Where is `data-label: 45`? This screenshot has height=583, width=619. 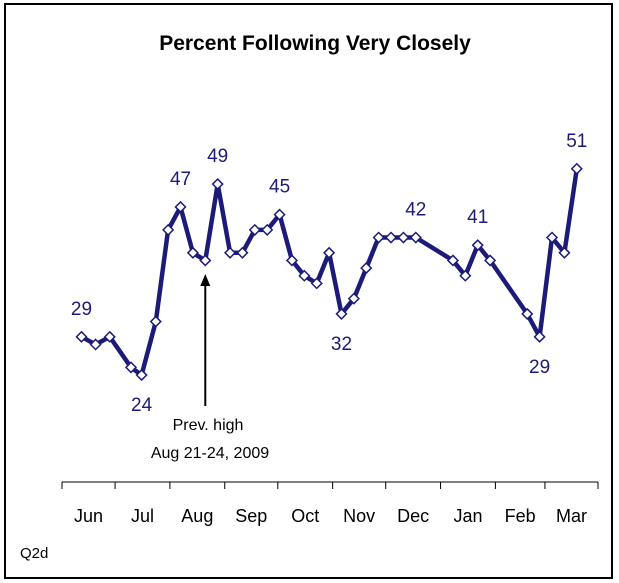
data-label: 45 is located at coordinates (279, 187).